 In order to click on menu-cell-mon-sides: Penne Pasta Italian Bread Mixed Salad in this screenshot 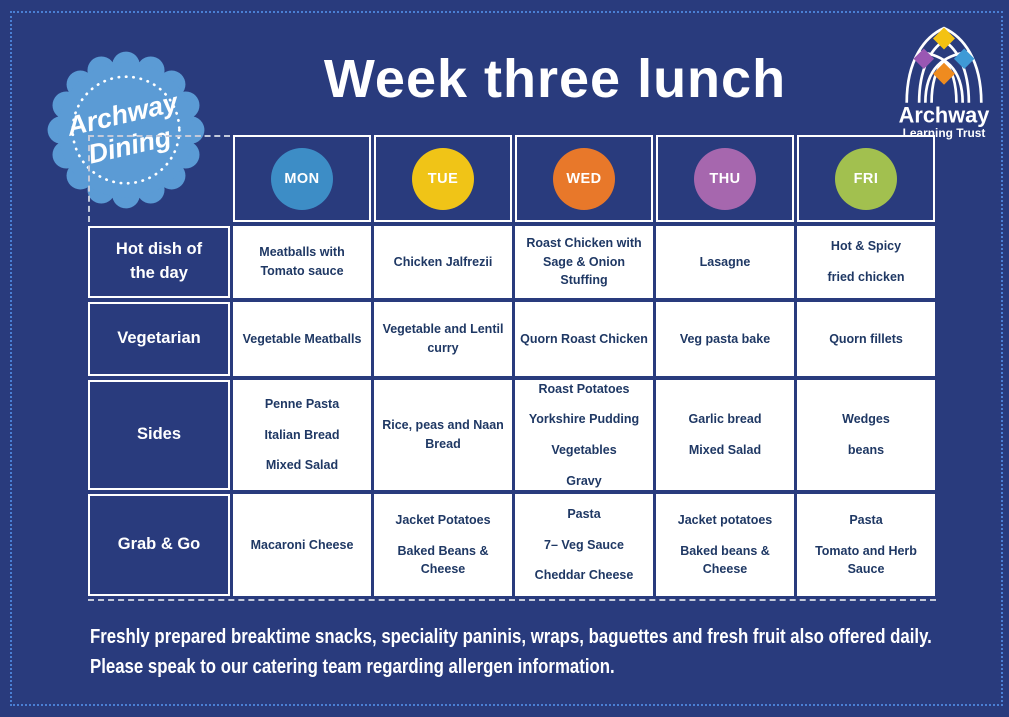, I will do `click(302, 435)`.